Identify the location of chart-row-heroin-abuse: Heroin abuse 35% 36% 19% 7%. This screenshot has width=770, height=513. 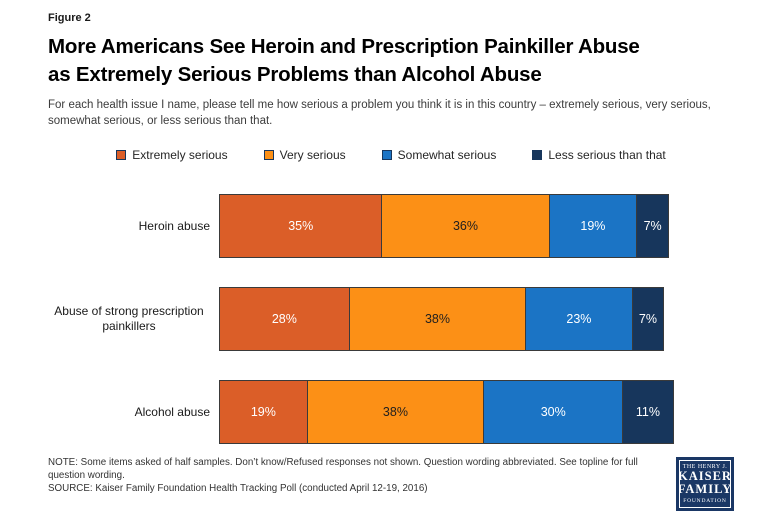
(391, 226).